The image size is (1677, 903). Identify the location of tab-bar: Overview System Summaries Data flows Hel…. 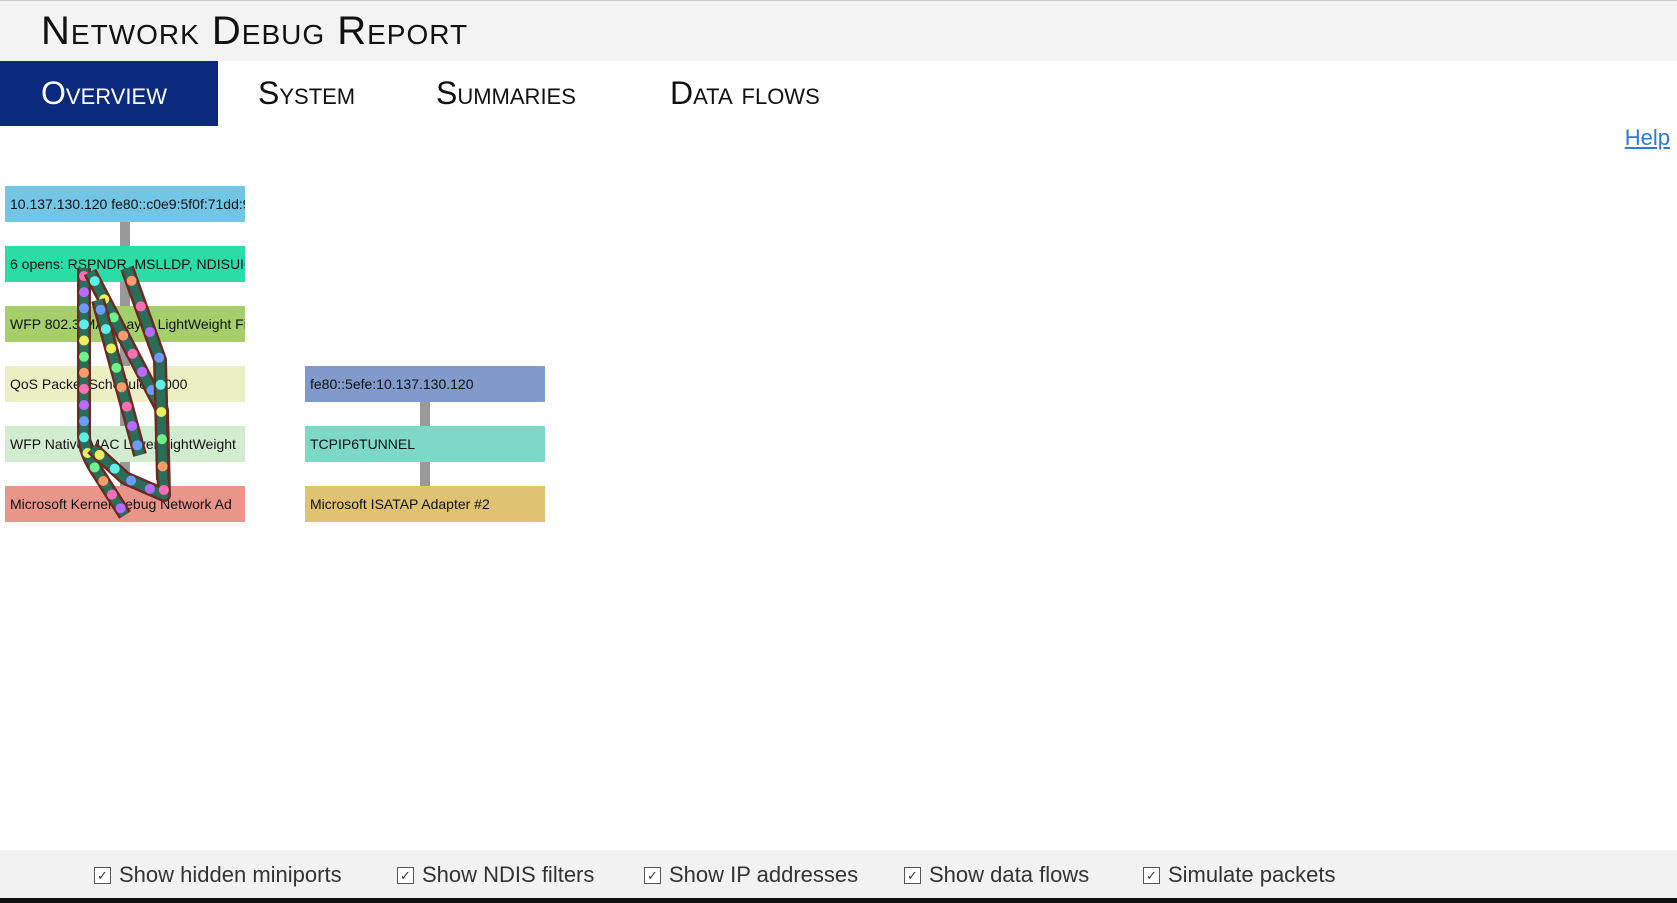
(838, 105).